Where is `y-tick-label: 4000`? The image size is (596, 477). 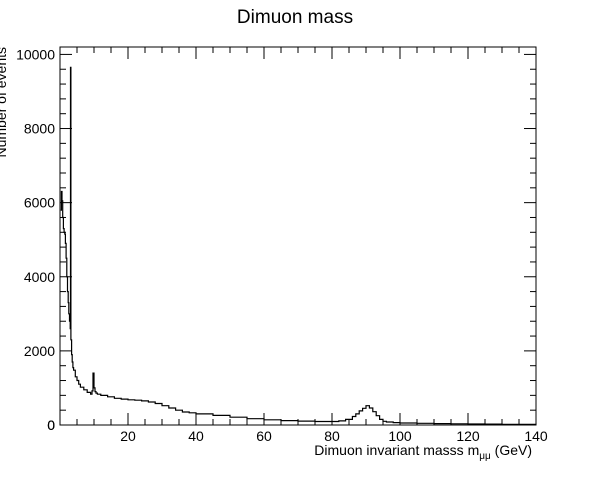
y-tick-label: 4000 is located at coordinates (39, 277).